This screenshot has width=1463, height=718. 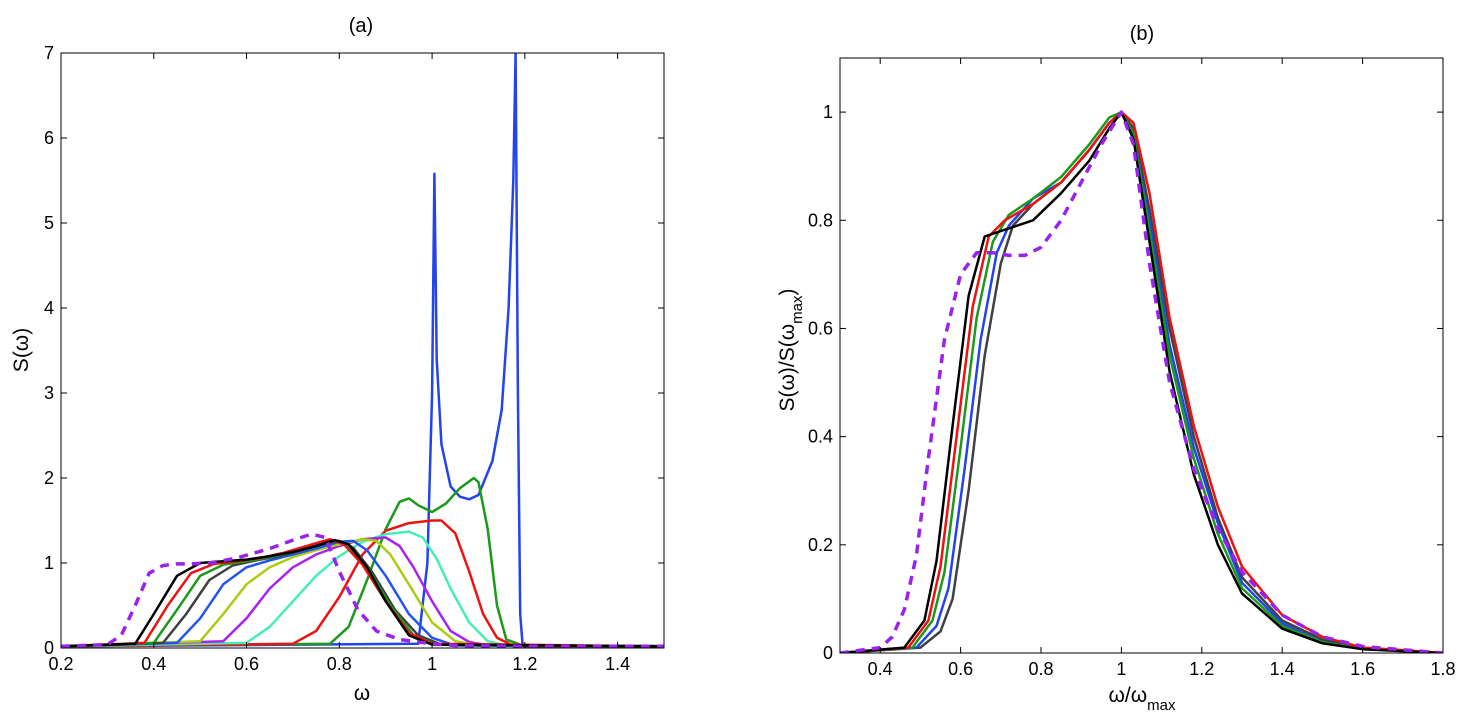 What do you see at coordinates (1121, 669) in the screenshot?
I see `panel-b-x-tick-label: 1` at bounding box center [1121, 669].